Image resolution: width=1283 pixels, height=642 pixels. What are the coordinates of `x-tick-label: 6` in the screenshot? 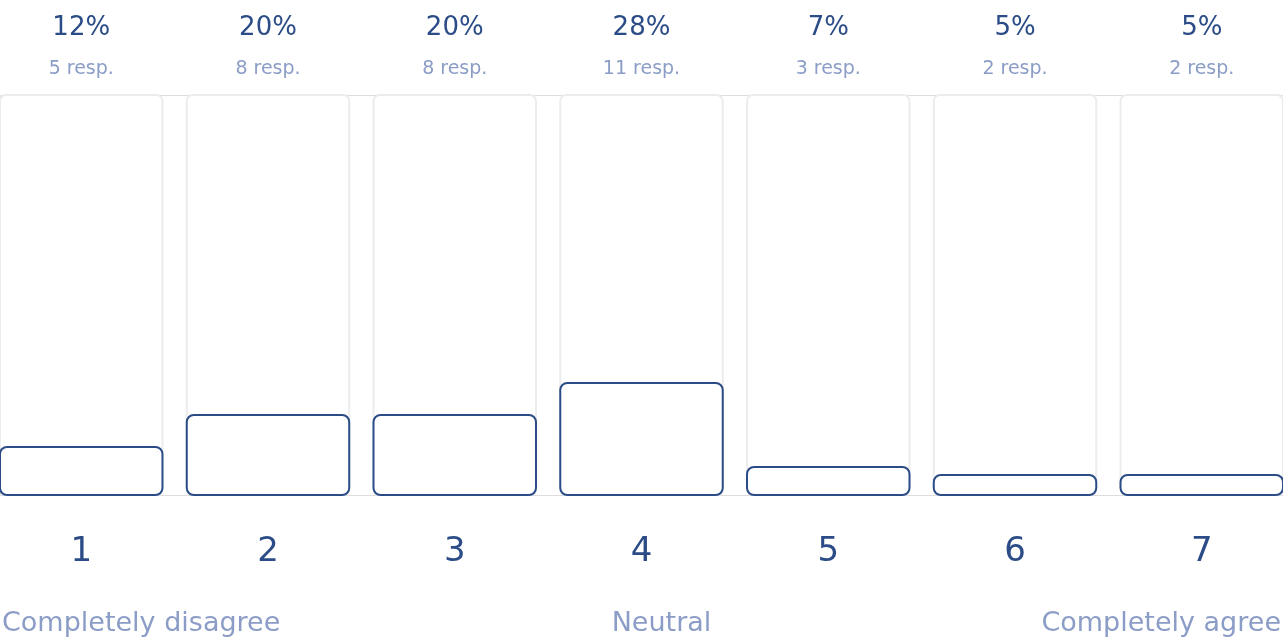 It's located at (1015, 548).